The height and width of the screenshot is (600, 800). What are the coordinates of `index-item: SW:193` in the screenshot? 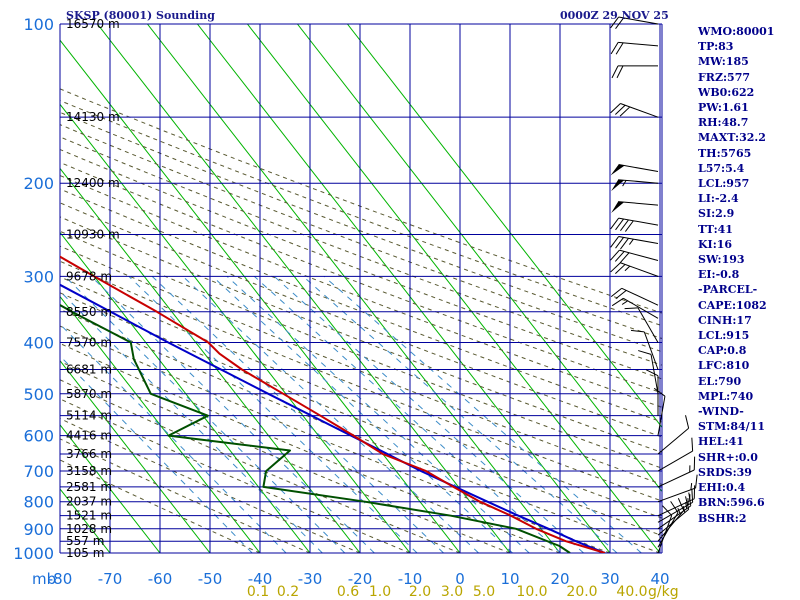 It's located at (721, 260).